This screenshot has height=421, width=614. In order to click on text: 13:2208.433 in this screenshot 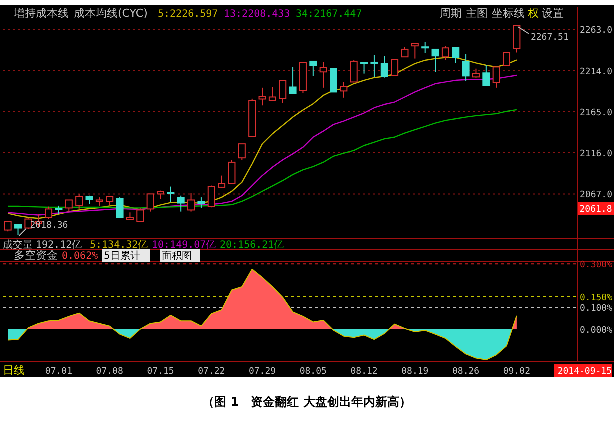, I will do `click(257, 14)`.